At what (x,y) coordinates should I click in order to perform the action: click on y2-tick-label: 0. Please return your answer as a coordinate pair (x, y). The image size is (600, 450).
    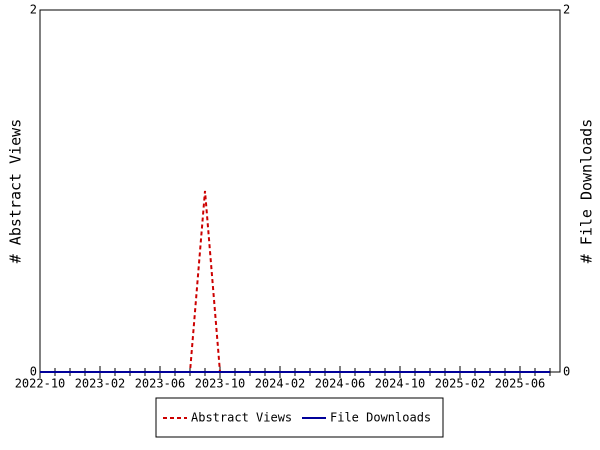
    Looking at the image, I should click on (566, 372).